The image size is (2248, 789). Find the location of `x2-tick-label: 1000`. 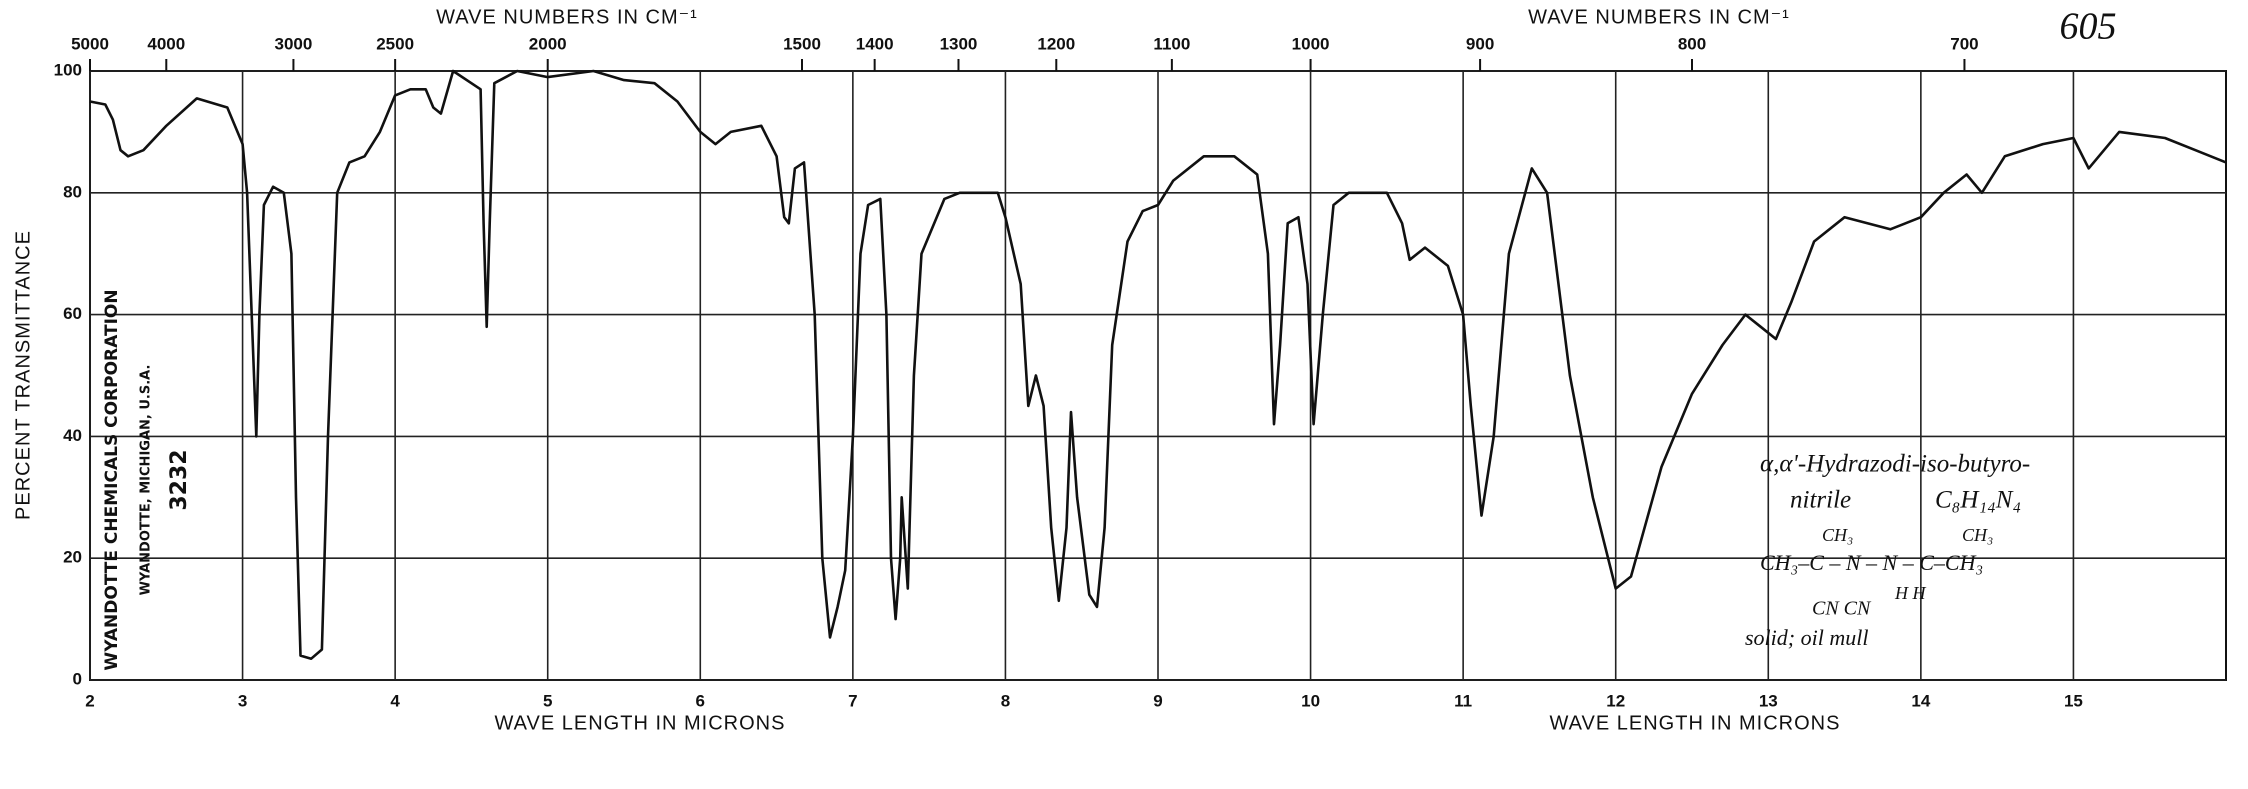

x2-tick-label: 1000 is located at coordinates (1311, 43).